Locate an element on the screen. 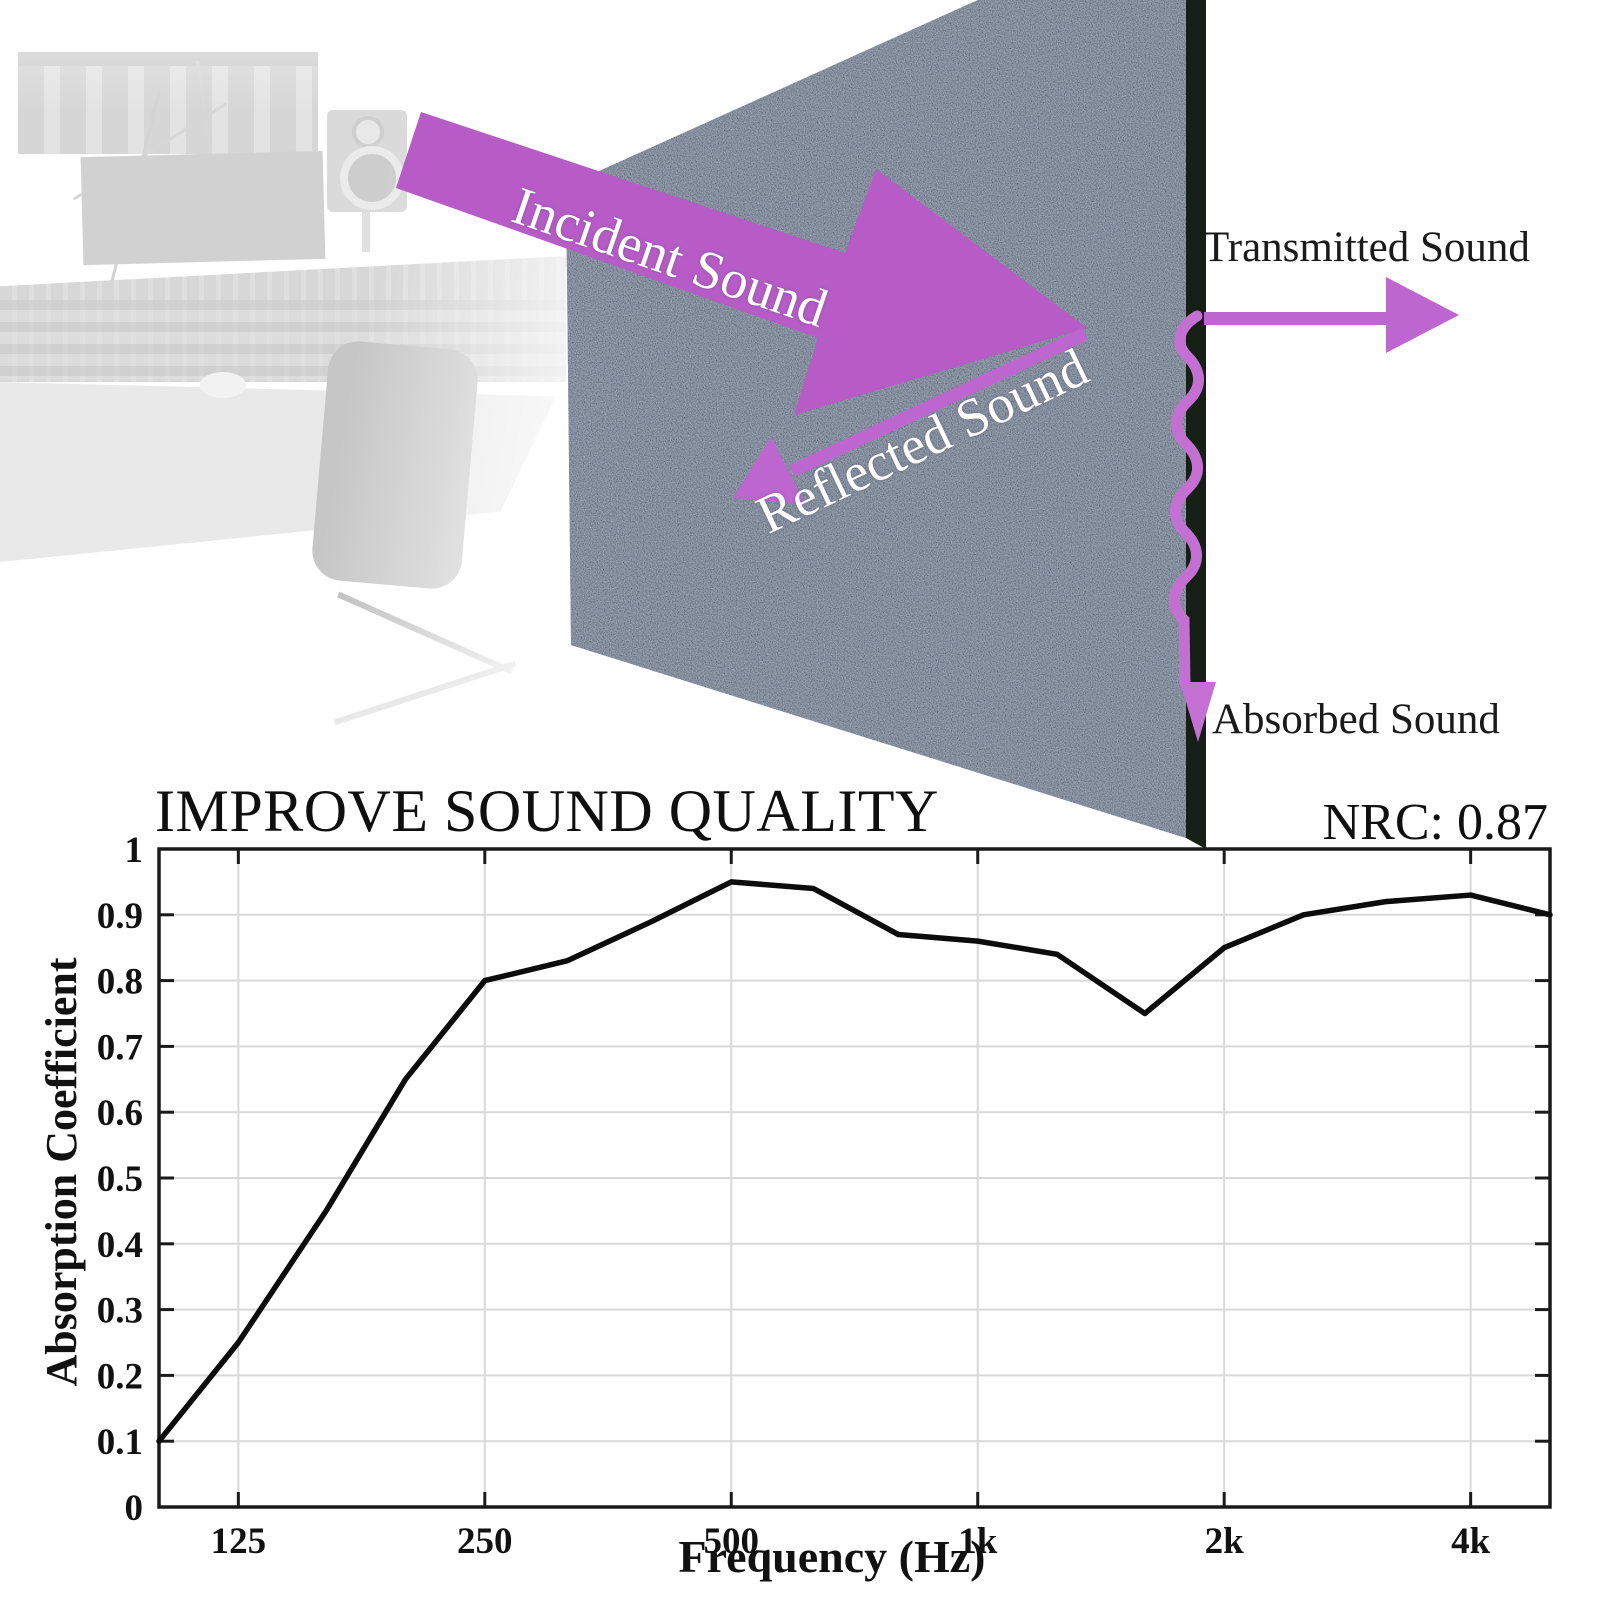 The height and width of the screenshot is (1600, 1600). y-tick-label: 0.4 is located at coordinates (120, 1245).